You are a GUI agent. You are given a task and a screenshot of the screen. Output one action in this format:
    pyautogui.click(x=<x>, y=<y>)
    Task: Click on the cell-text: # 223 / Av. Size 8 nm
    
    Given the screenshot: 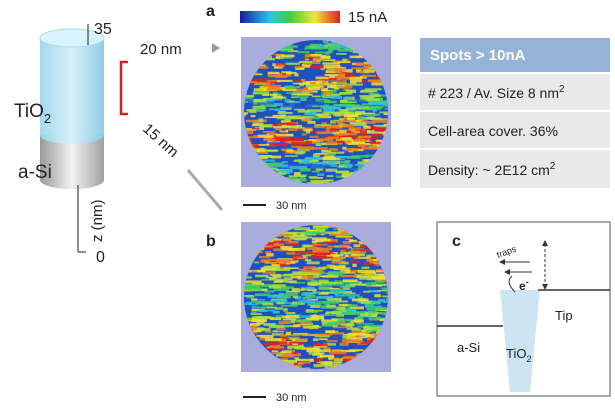 What is the action you would take?
    pyautogui.click(x=493, y=93)
    